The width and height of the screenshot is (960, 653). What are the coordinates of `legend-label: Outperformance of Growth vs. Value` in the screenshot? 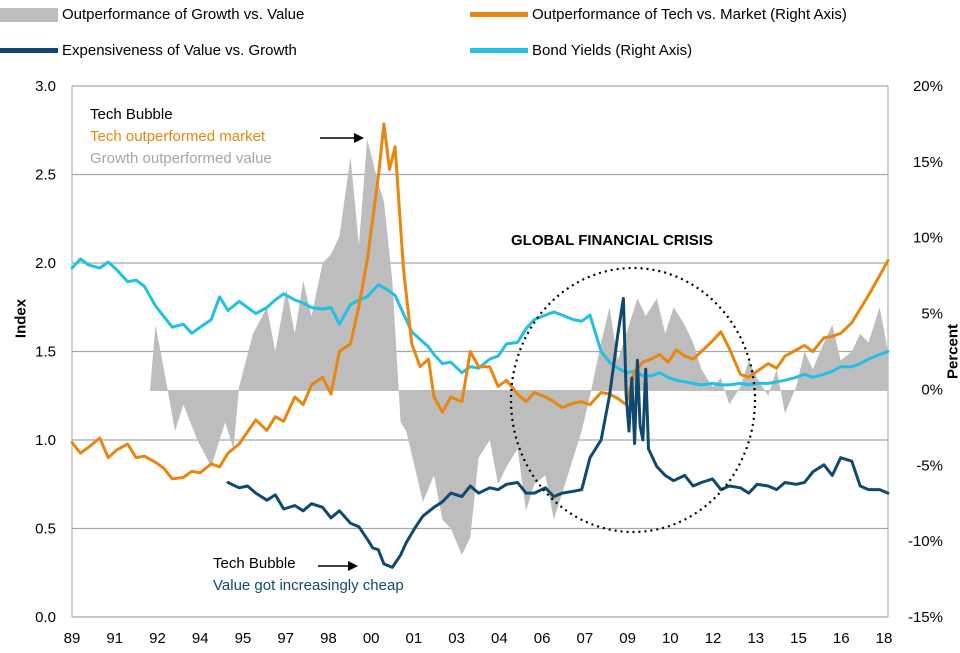 It's located at (183, 14).